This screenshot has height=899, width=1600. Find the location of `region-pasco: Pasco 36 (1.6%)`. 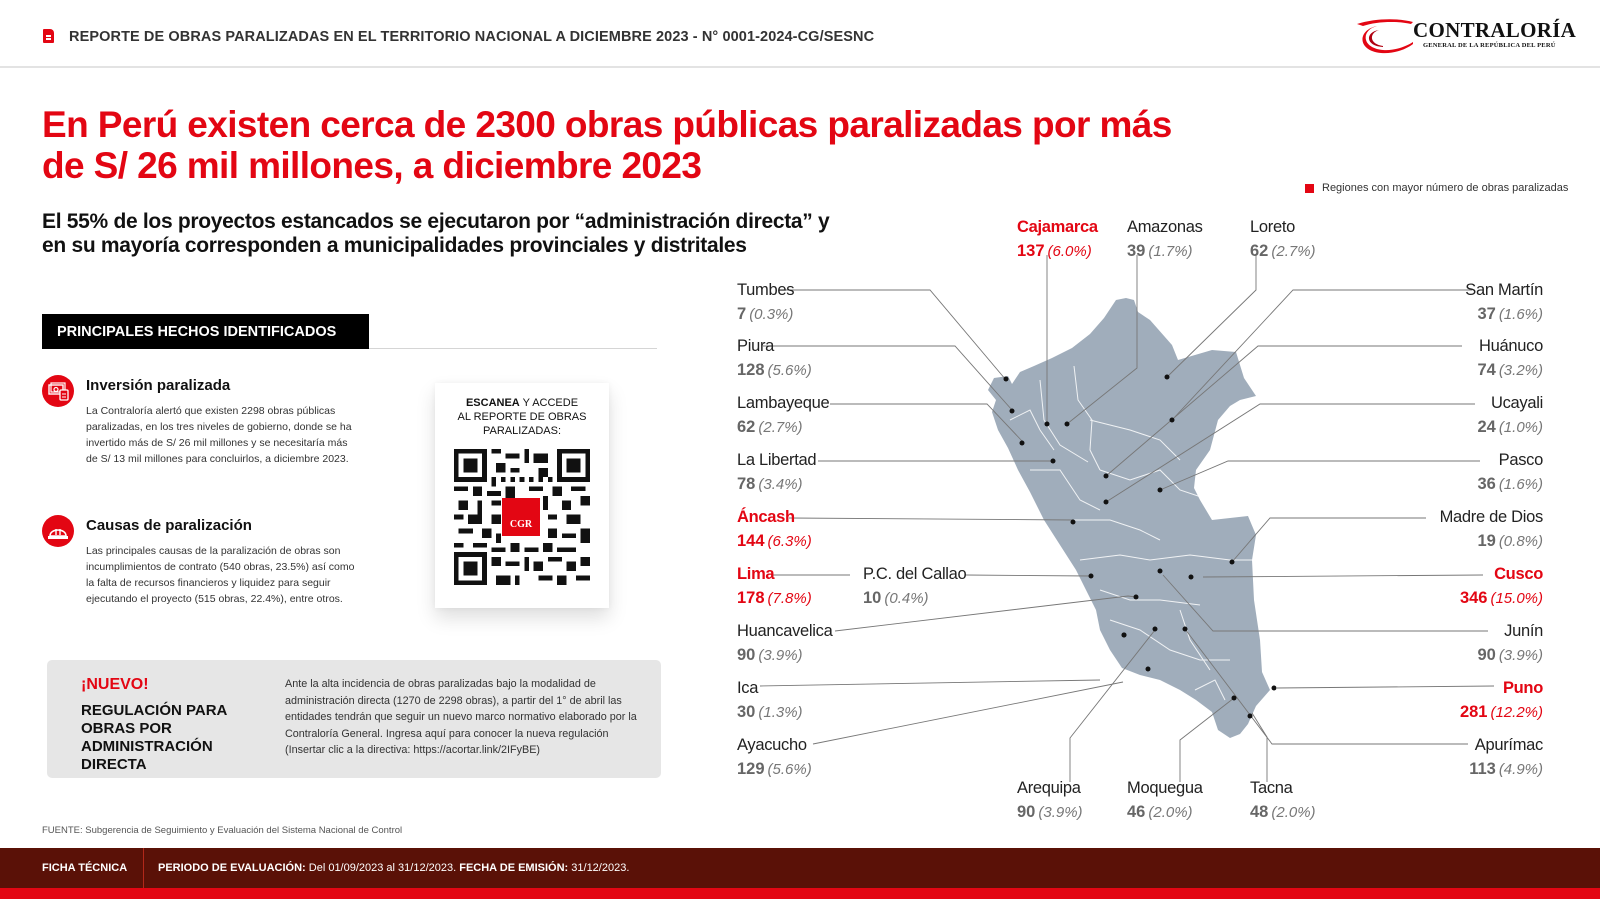

region-pasco: Pasco 36 (1.6%) is located at coordinates (1510, 472).